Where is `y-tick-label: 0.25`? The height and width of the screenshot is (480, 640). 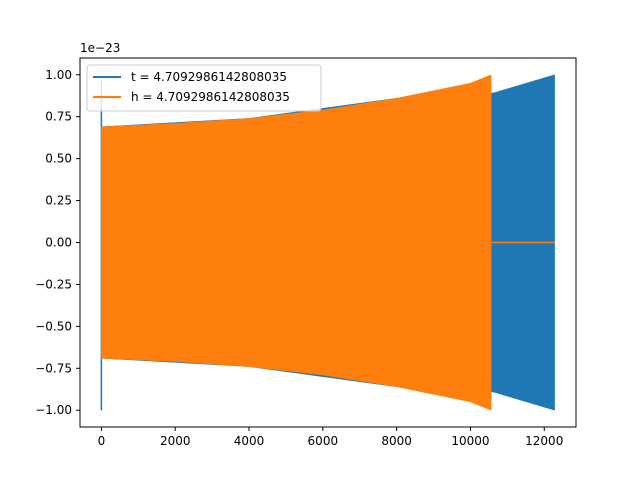 y-tick-label: 0.25 is located at coordinates (58, 201).